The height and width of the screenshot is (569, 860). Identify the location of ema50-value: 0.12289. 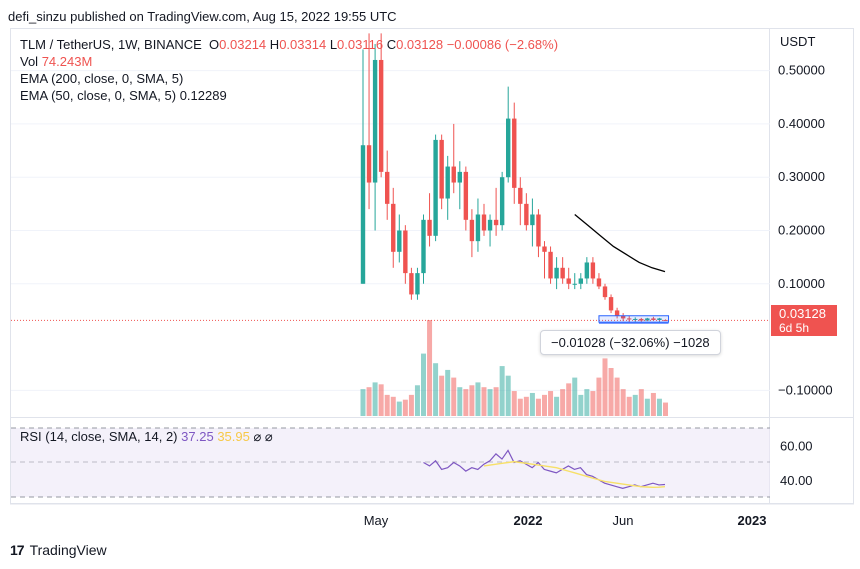
(203, 95).